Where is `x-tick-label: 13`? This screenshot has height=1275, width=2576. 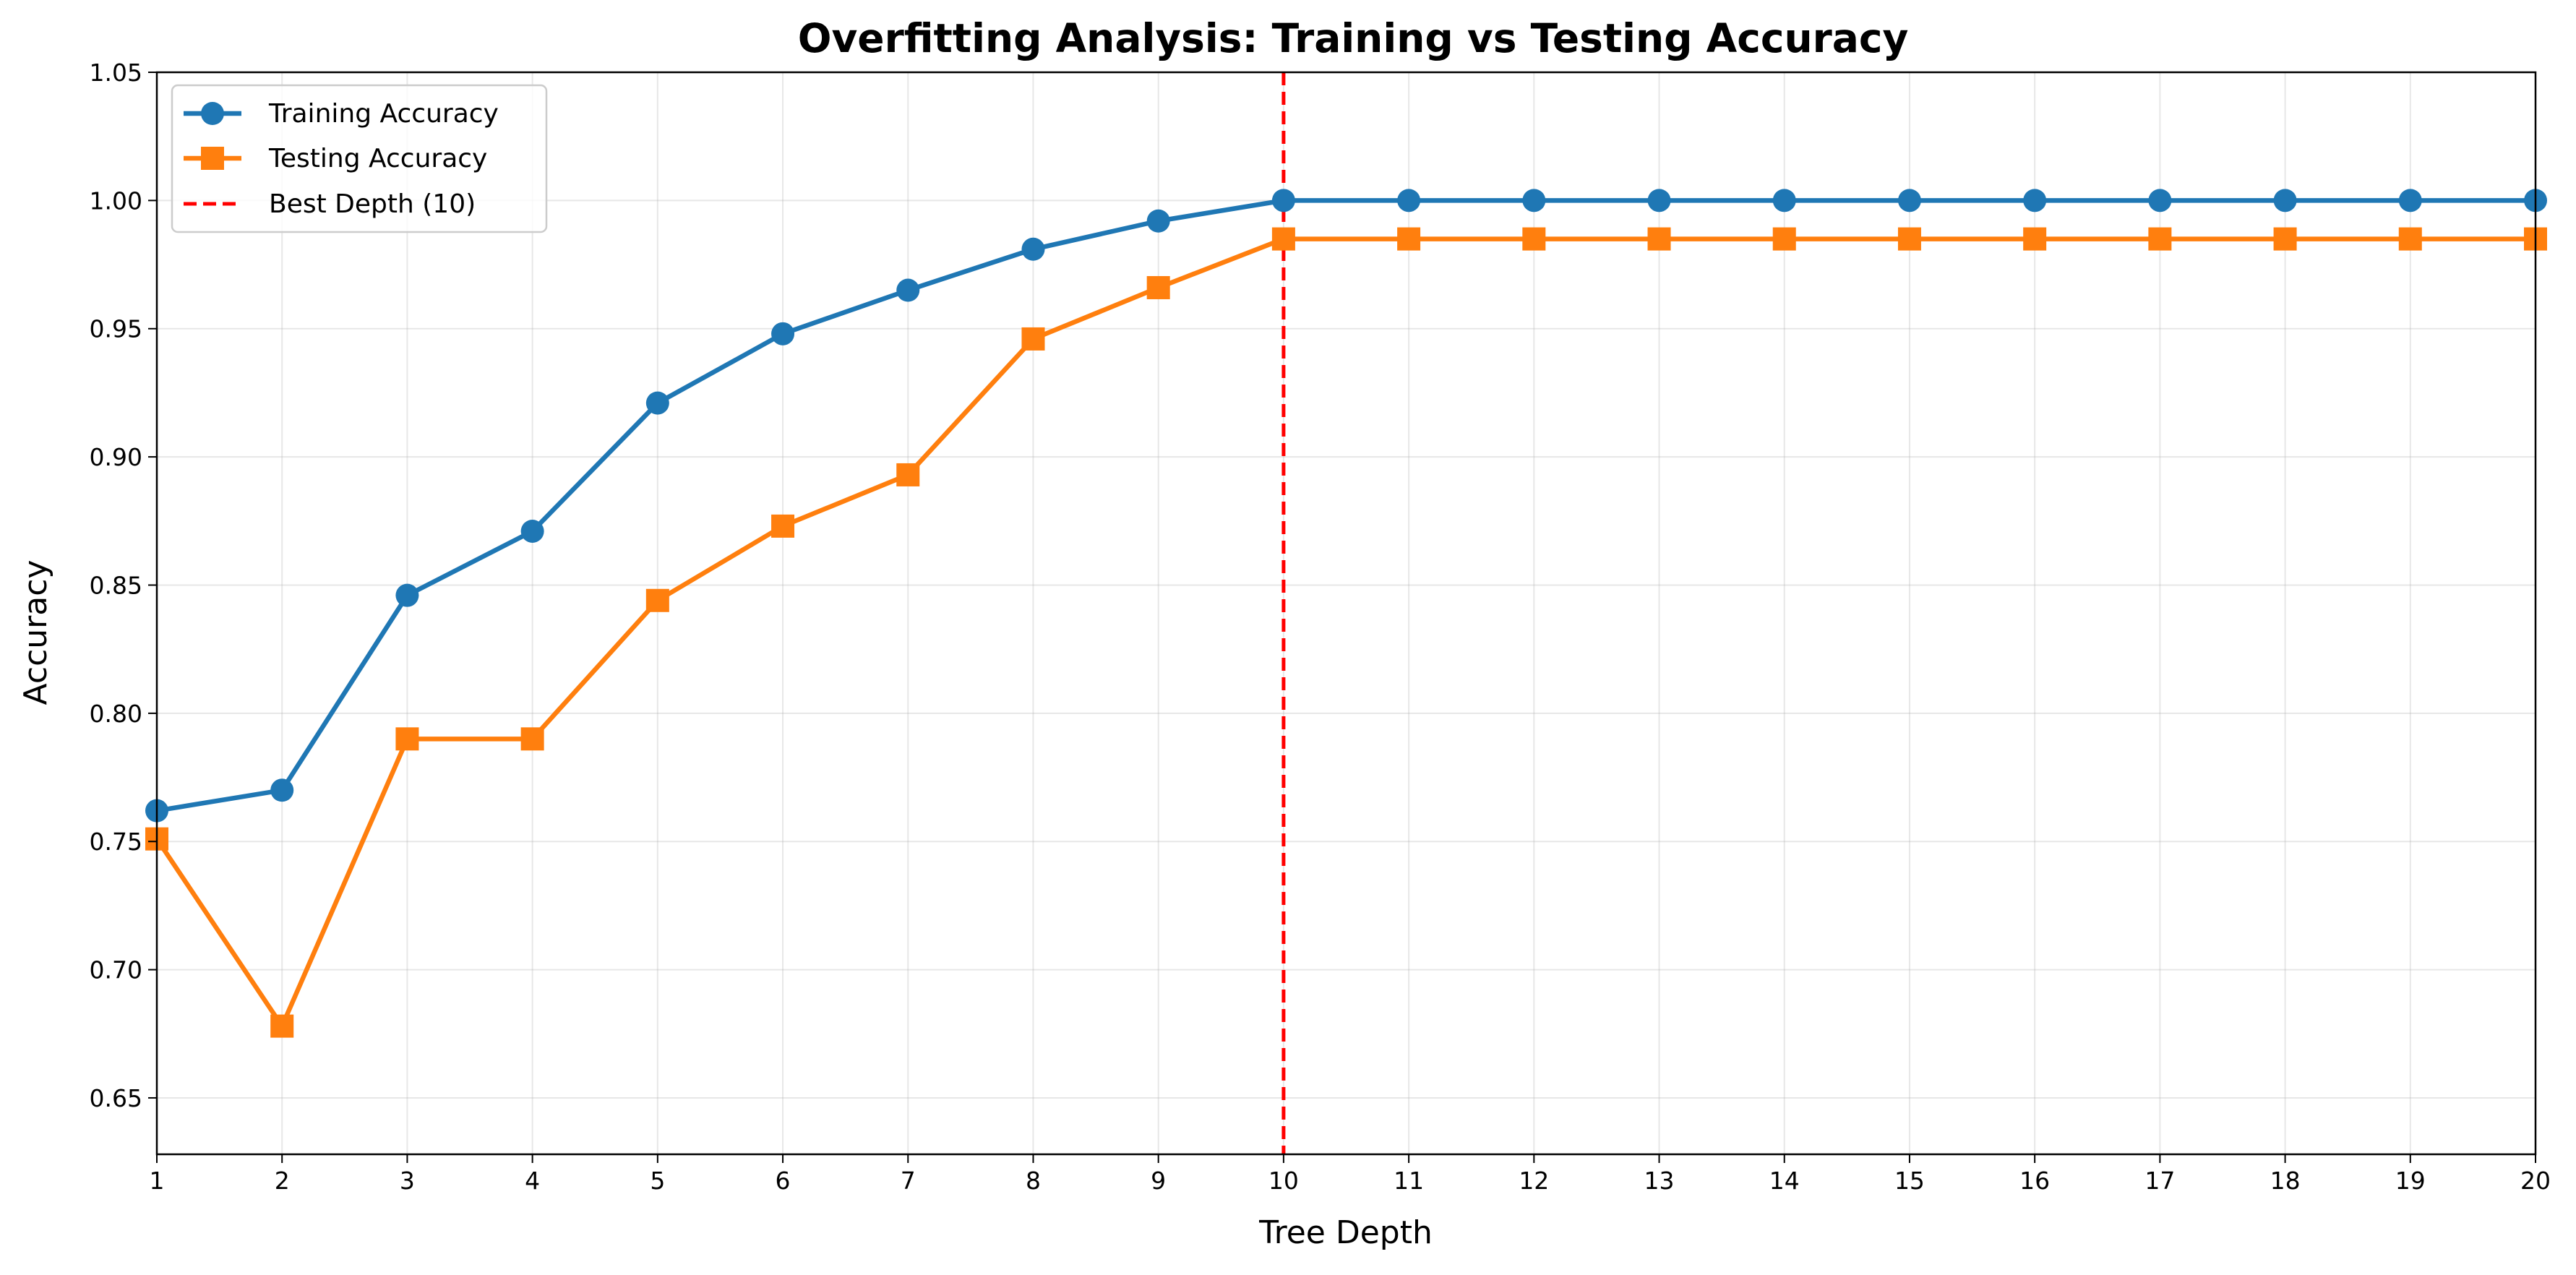 x-tick-label: 13 is located at coordinates (1660, 1181).